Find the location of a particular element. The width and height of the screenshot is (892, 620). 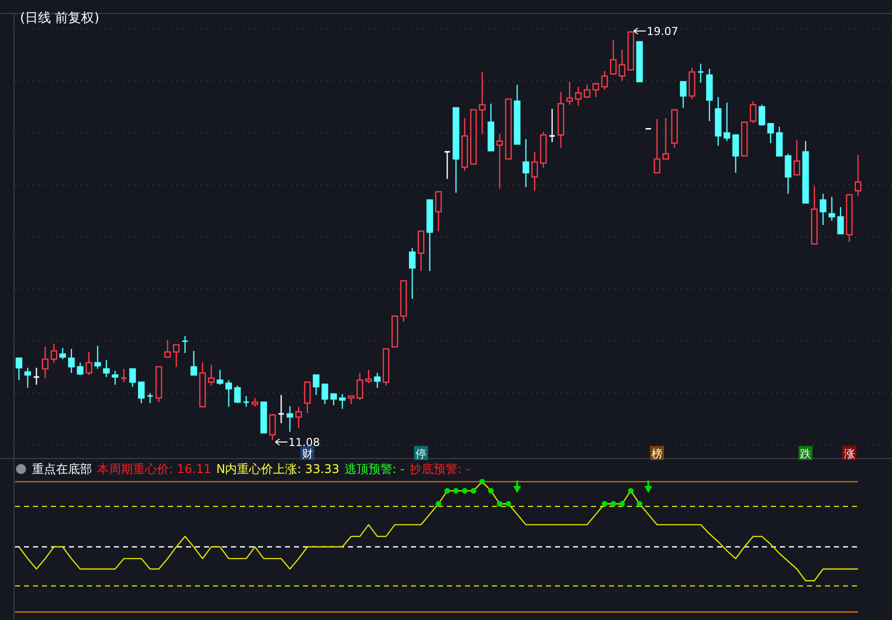

x-tick-label: 停 is located at coordinates (421, 454).